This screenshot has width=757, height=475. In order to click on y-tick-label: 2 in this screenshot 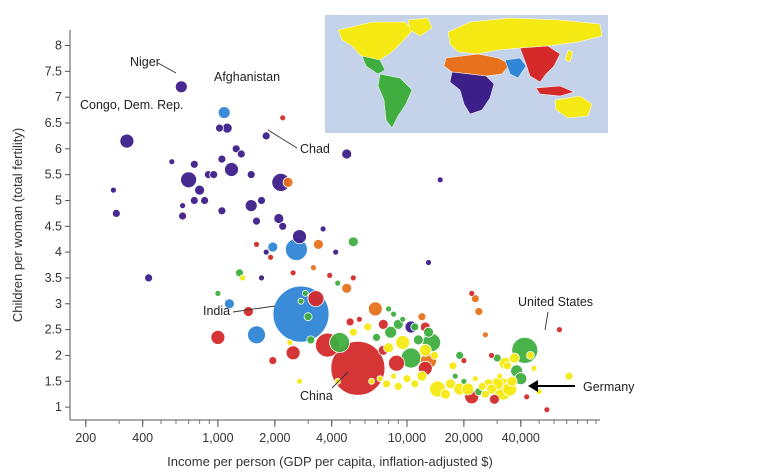, I will do `click(58, 355)`.